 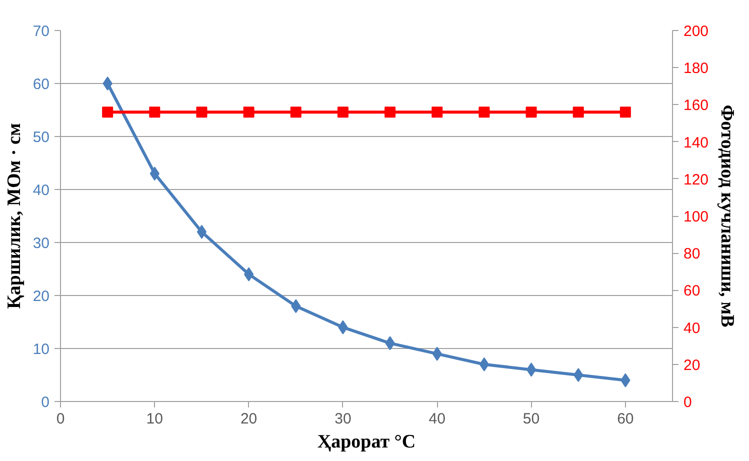 What do you see at coordinates (696, 179) in the screenshot?
I see `y2-tick-label: 120` at bounding box center [696, 179].